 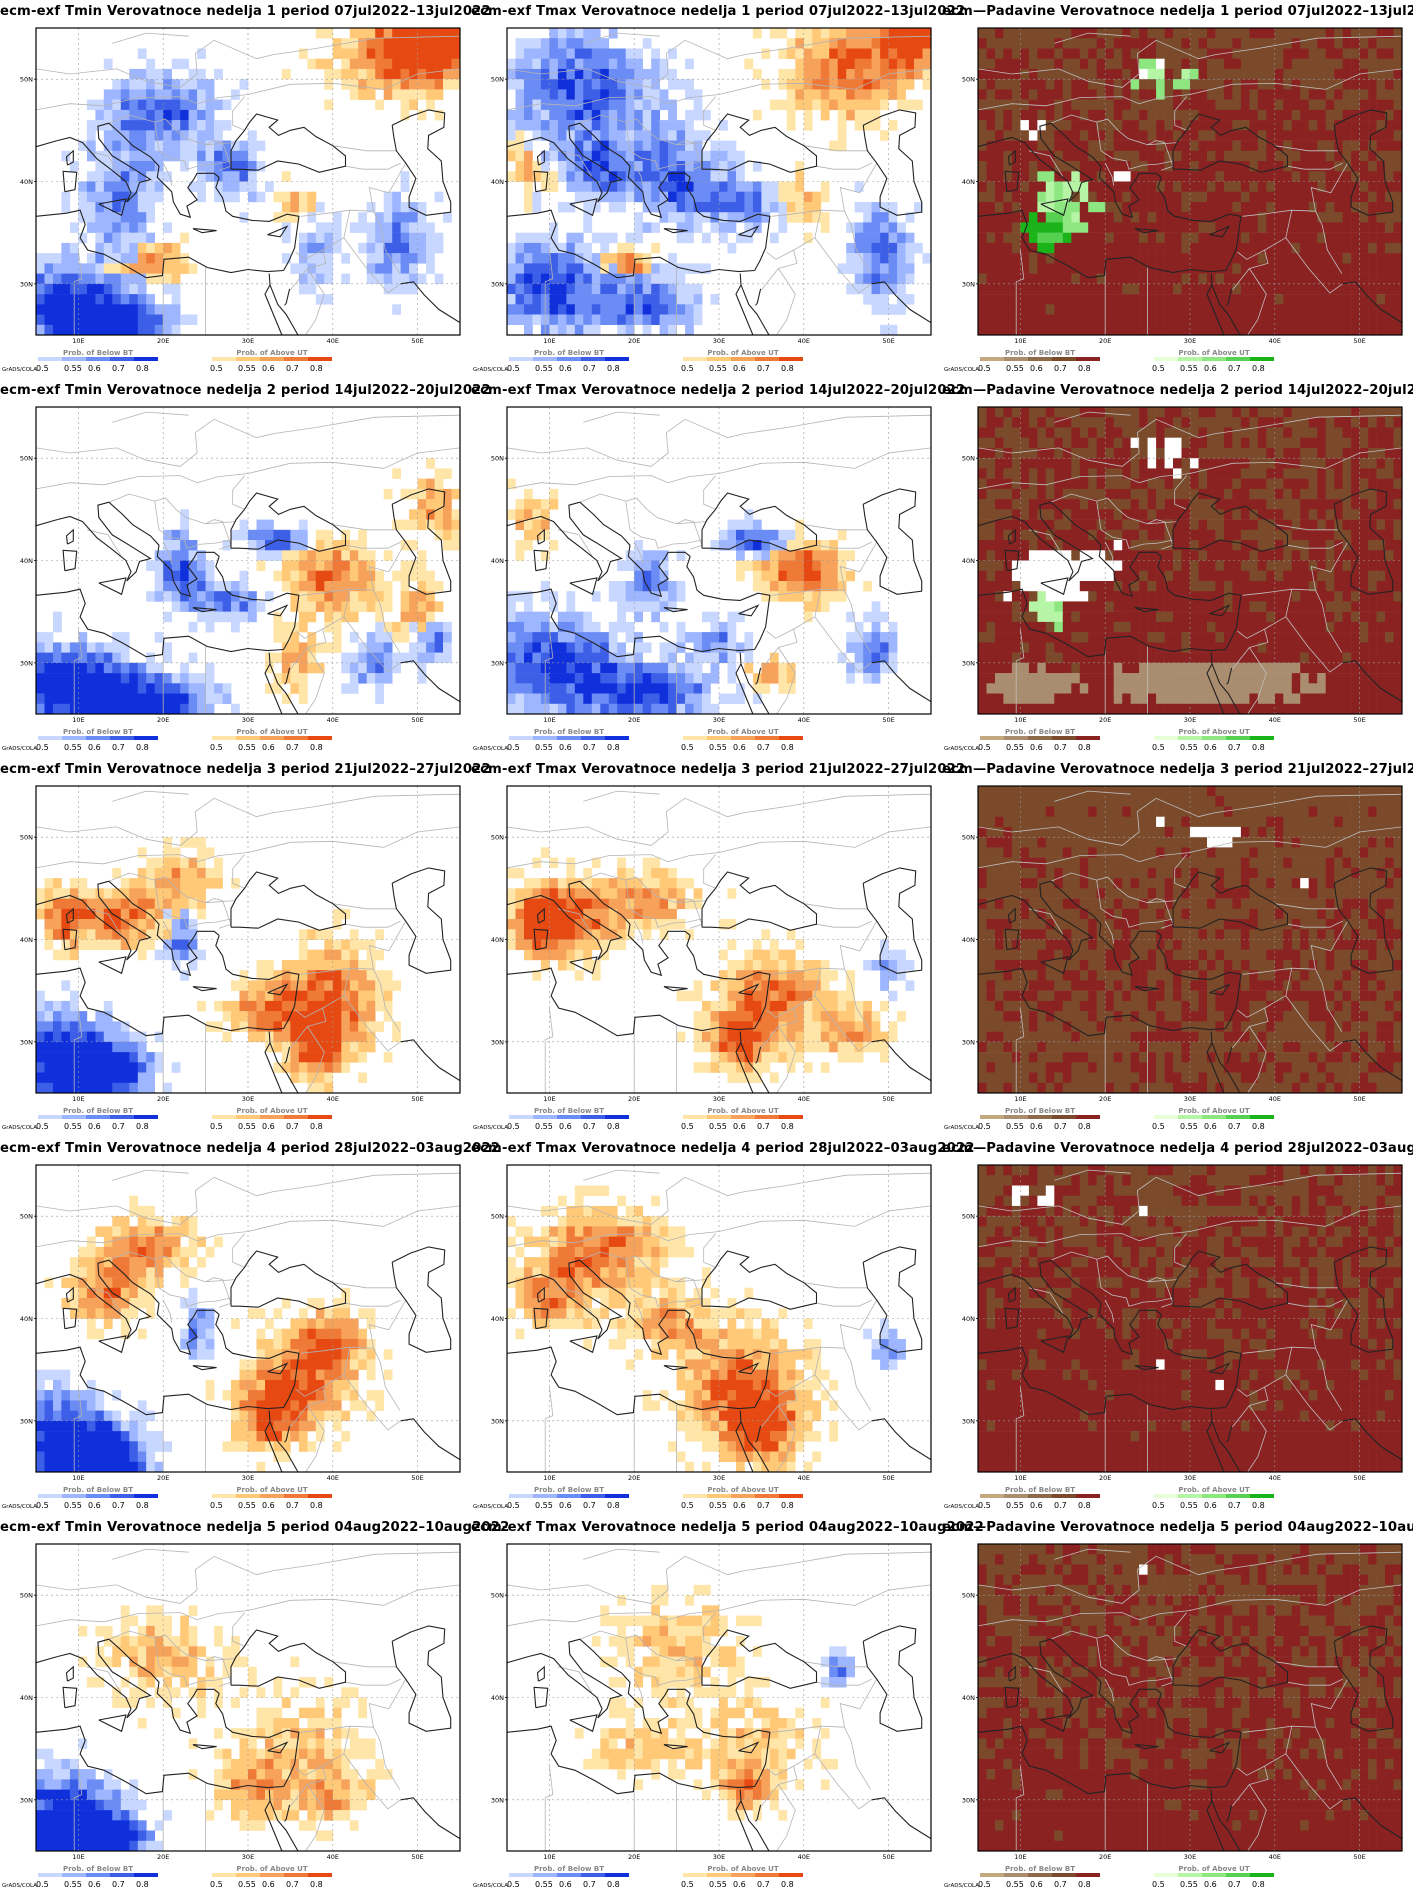 What do you see at coordinates (1060, 368) in the screenshot?
I see `legend-value: 0.7` at bounding box center [1060, 368].